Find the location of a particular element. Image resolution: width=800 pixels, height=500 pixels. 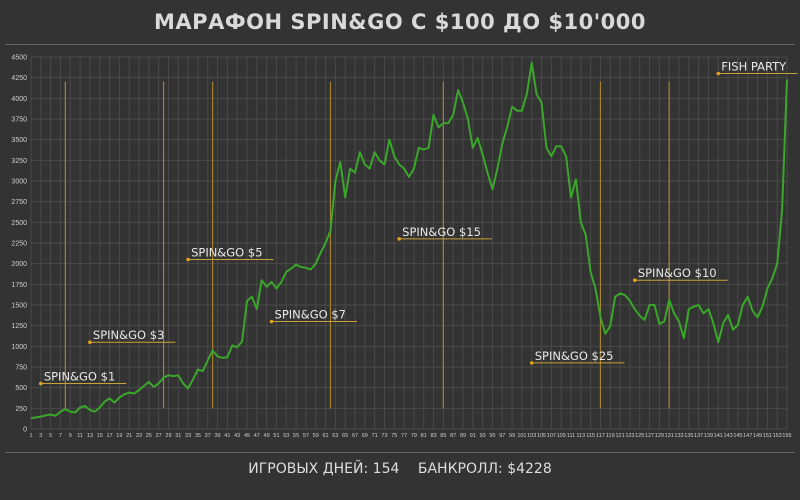

x-tick-label: 73 is located at coordinates (384, 436).